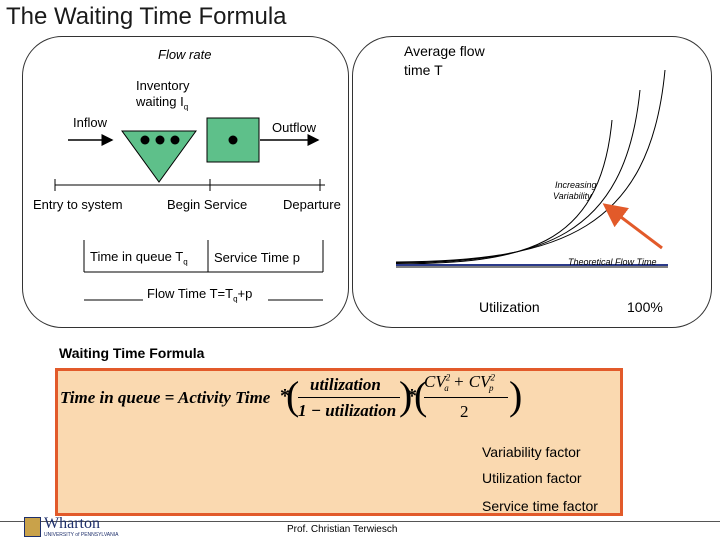 This screenshot has width=720, height=540. I want to click on outflow-label: Outflow, so click(294, 127).